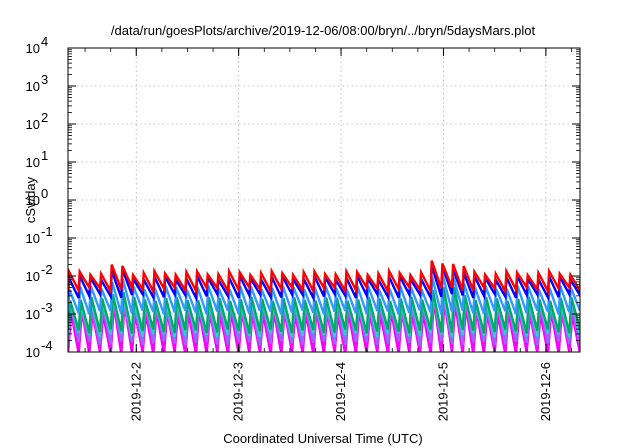  Describe the element at coordinates (47, 231) in the screenshot. I see `y-tick-exponent: -1` at that location.